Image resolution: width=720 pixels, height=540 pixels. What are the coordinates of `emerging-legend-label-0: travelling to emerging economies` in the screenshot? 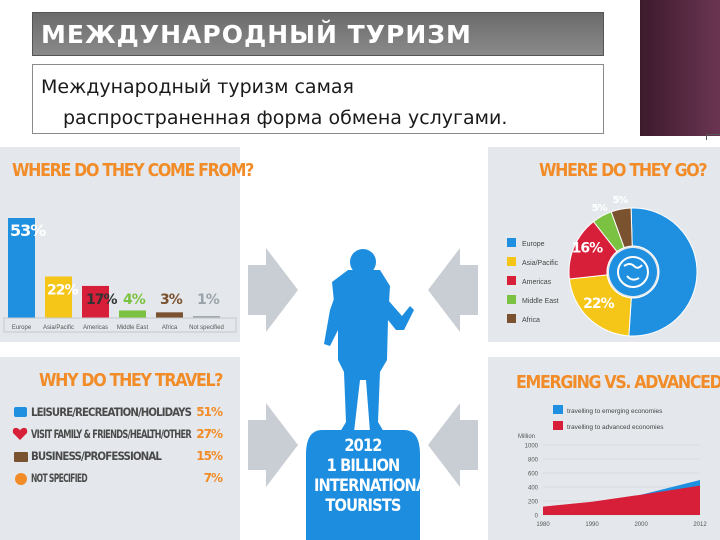 It's located at (615, 411).